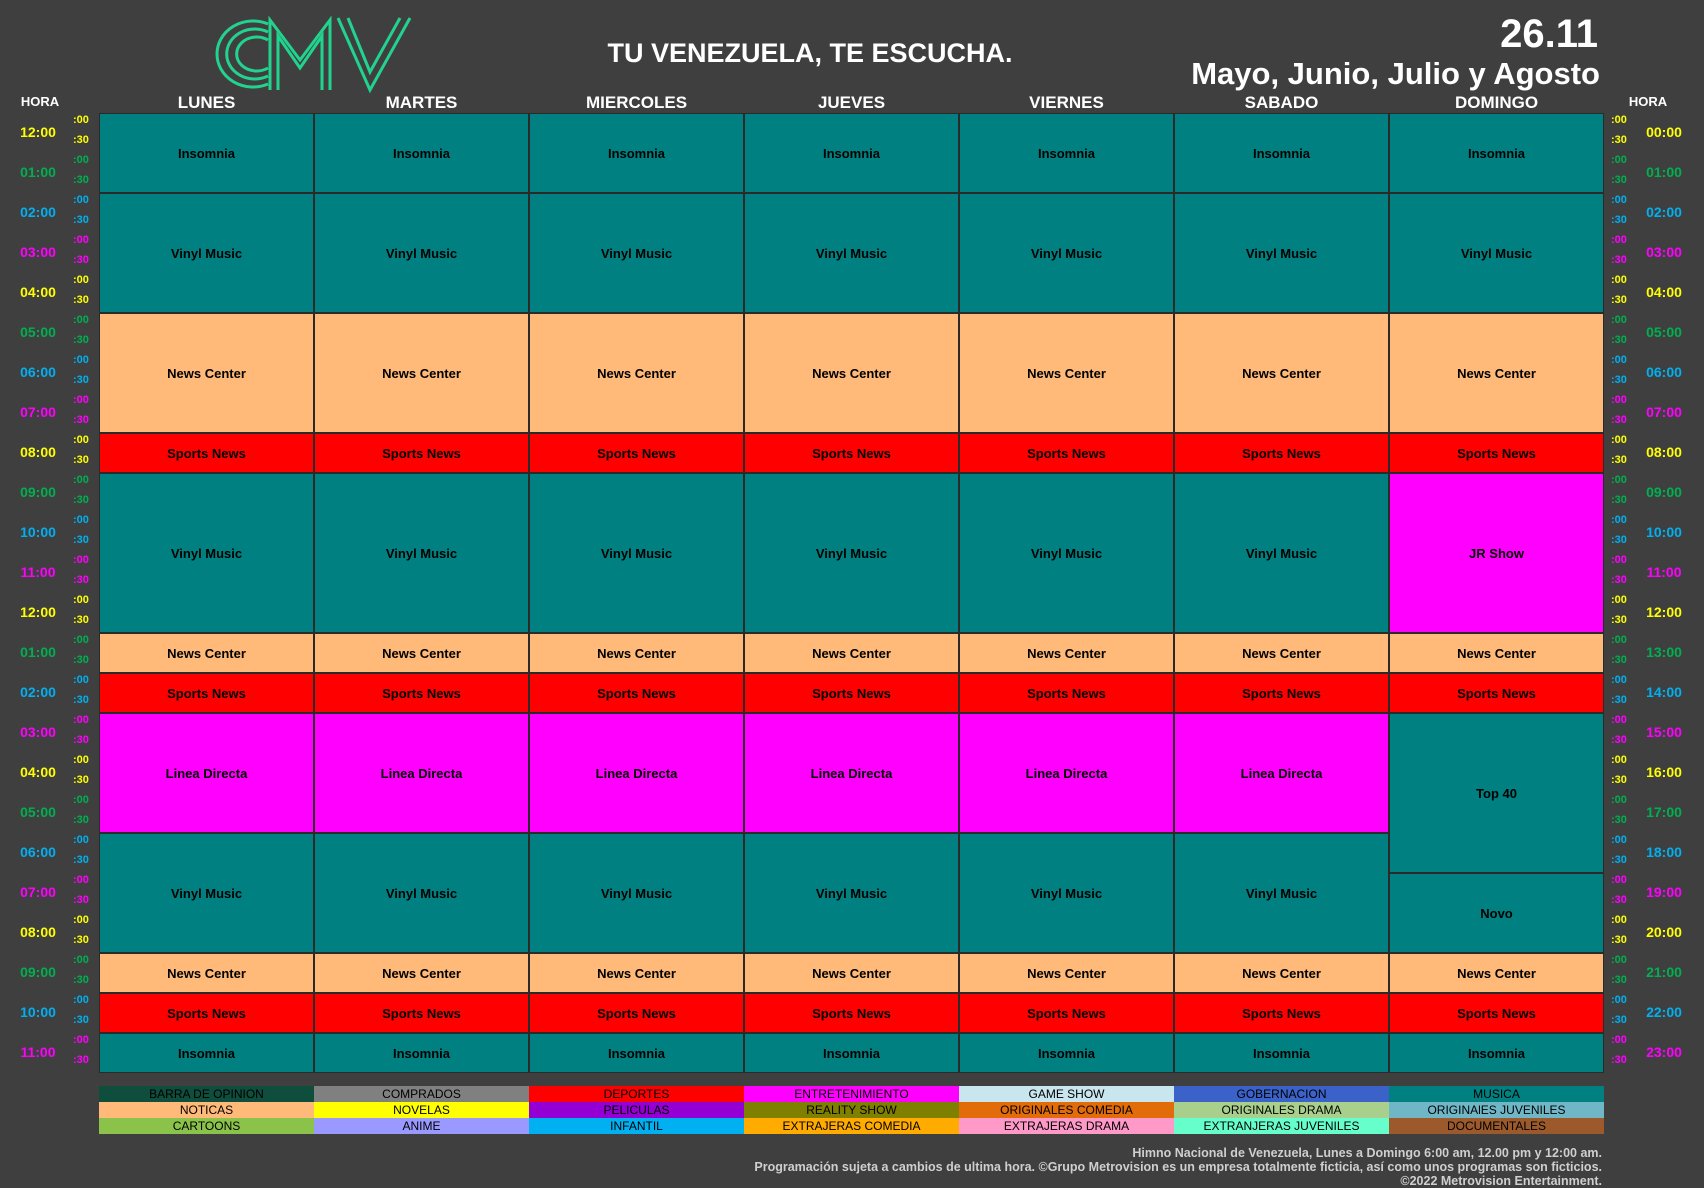 The height and width of the screenshot is (1188, 1704). What do you see at coordinates (1496, 1110) in the screenshot?
I see `legend-item: ORIGINAlES JUVENILES` at bounding box center [1496, 1110].